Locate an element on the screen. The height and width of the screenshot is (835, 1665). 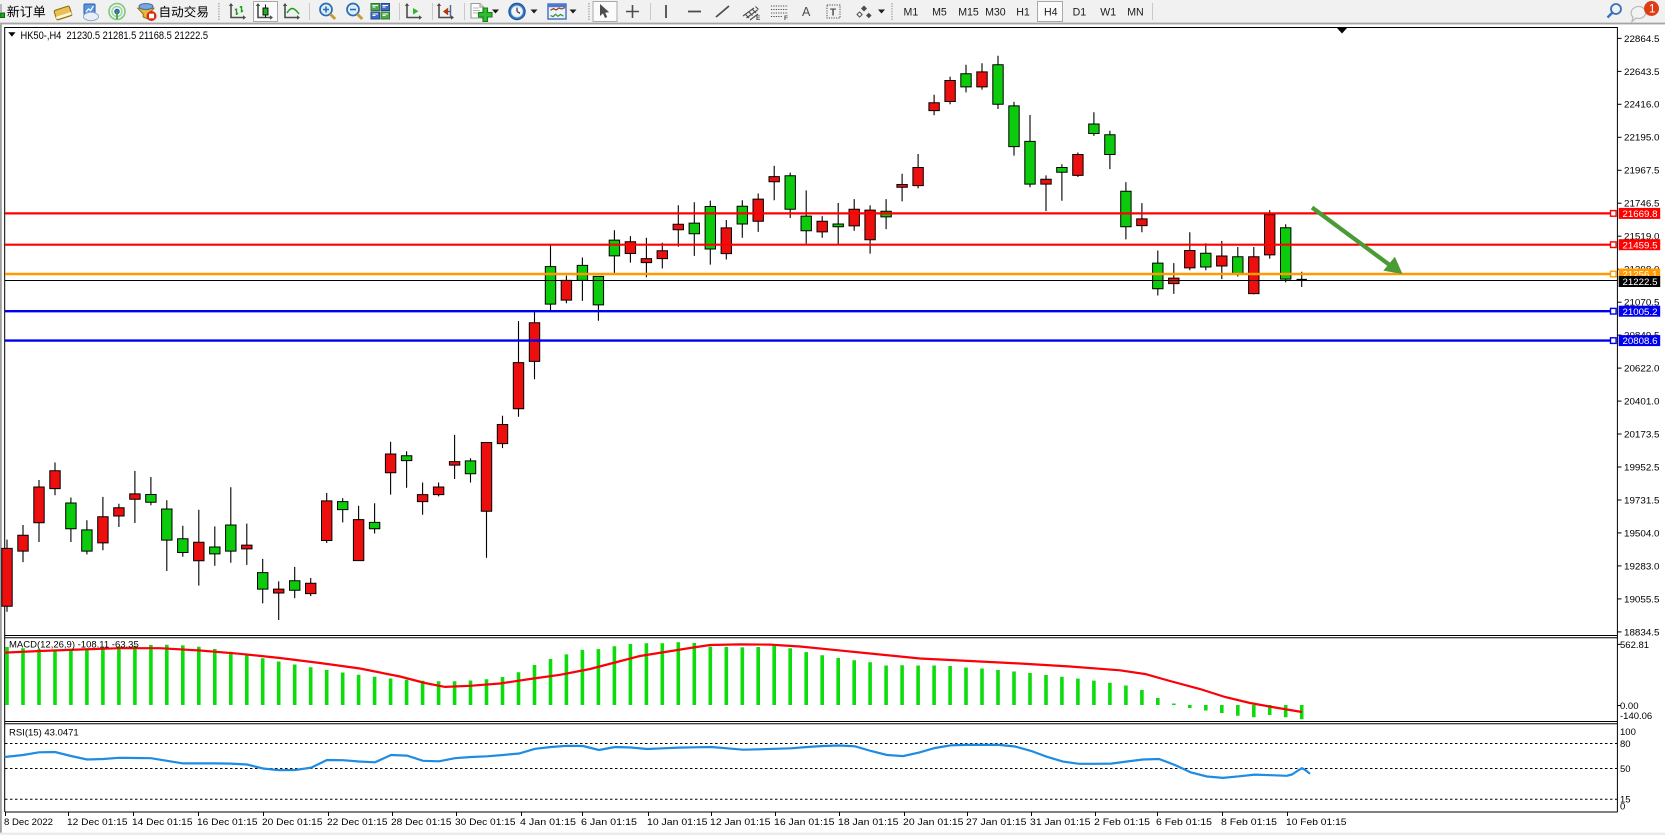
svg-text: 19504.0 is located at coordinates (1642, 533).